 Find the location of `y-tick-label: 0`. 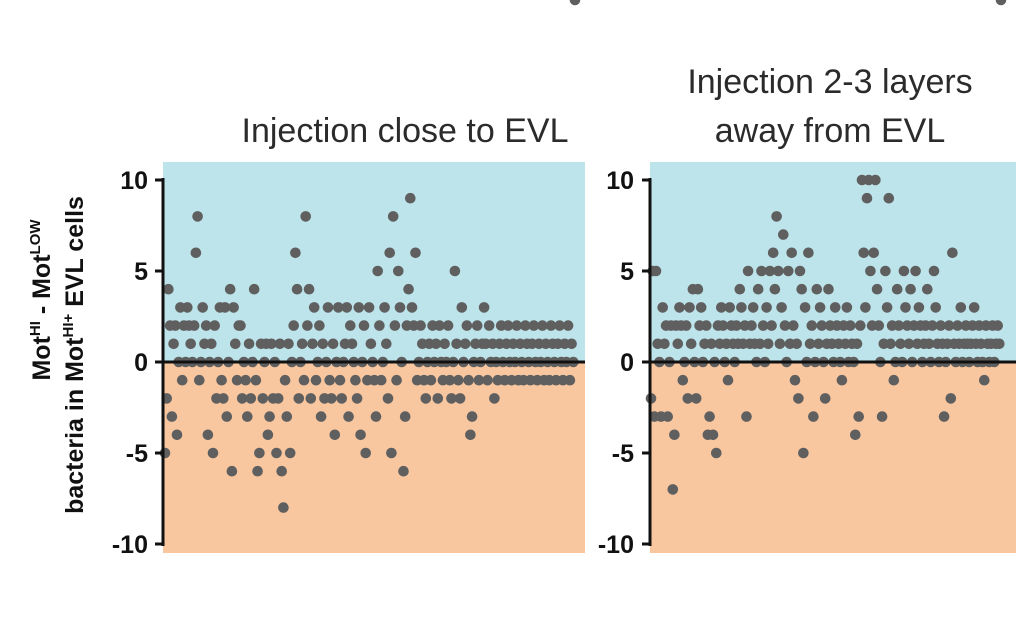

y-tick-label: 0 is located at coordinates (627, 363).